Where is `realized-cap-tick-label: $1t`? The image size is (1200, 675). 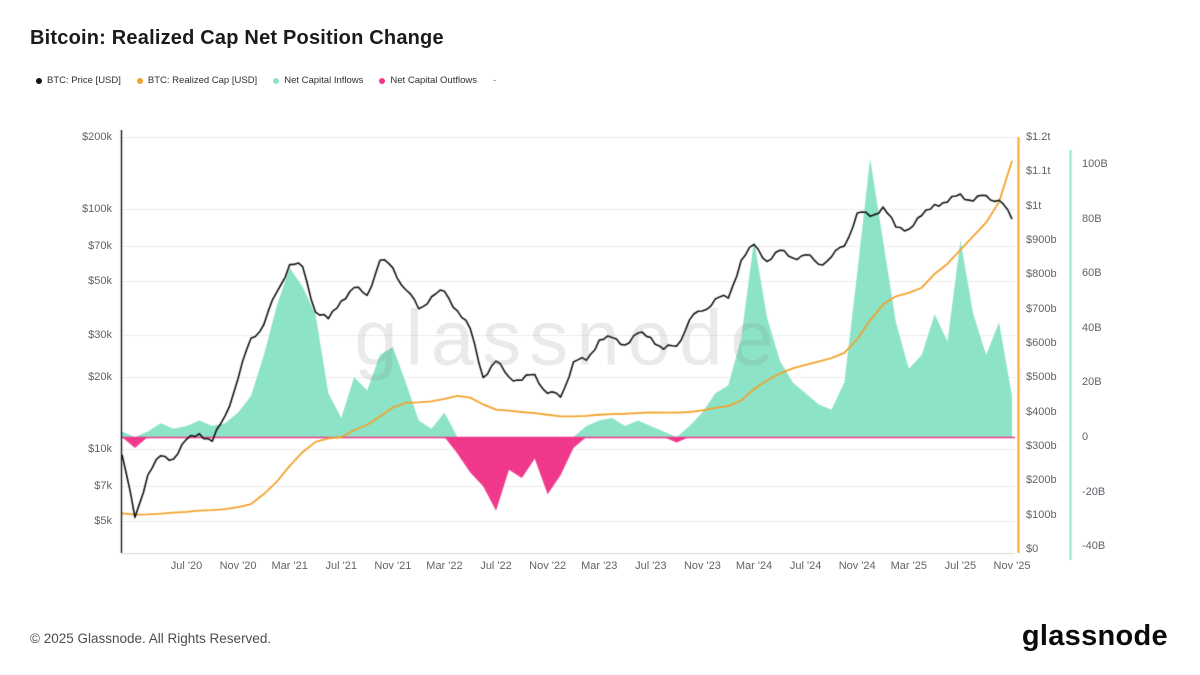 realized-cap-tick-label: $1t is located at coordinates (1034, 205).